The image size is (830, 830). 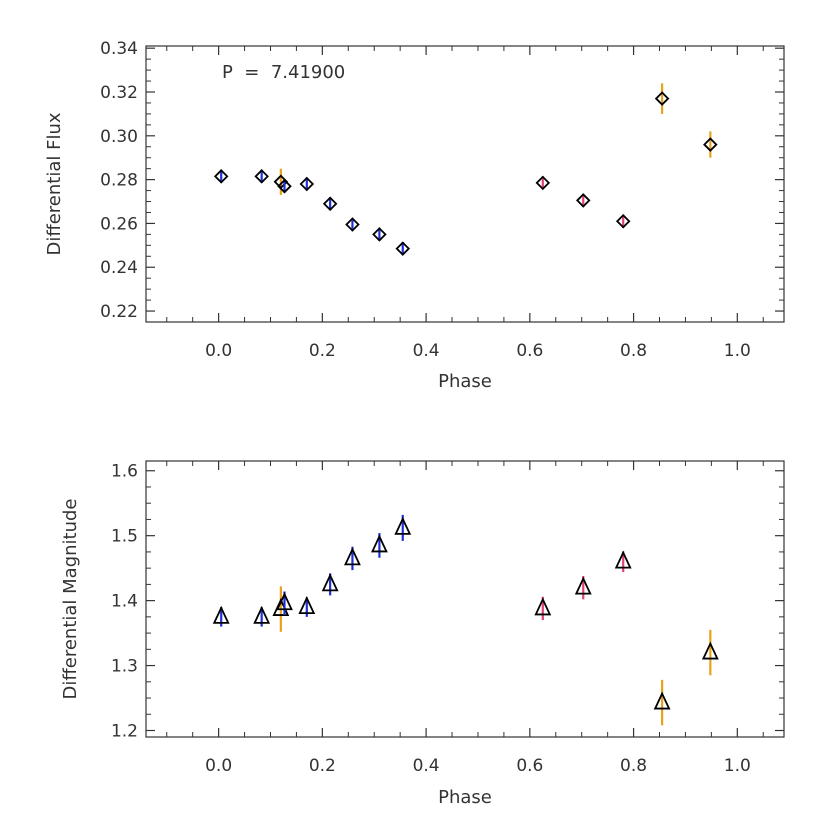 What do you see at coordinates (218, 351) in the screenshot?
I see `flux-x-tick-label: 0.0` at bounding box center [218, 351].